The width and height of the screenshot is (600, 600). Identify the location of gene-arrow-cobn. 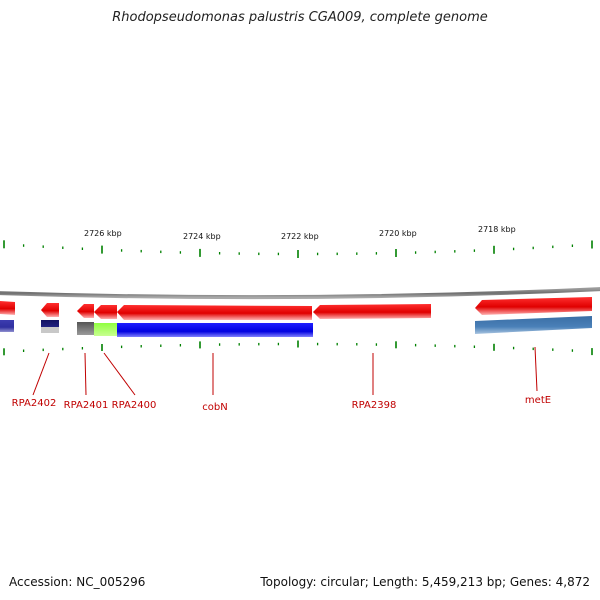
(214, 312).